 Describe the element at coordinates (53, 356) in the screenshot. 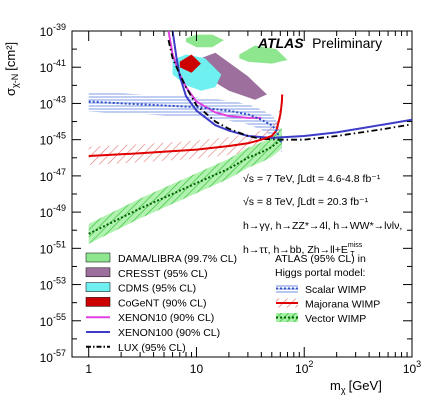

I see `y-tick-label: 10-57` at that location.